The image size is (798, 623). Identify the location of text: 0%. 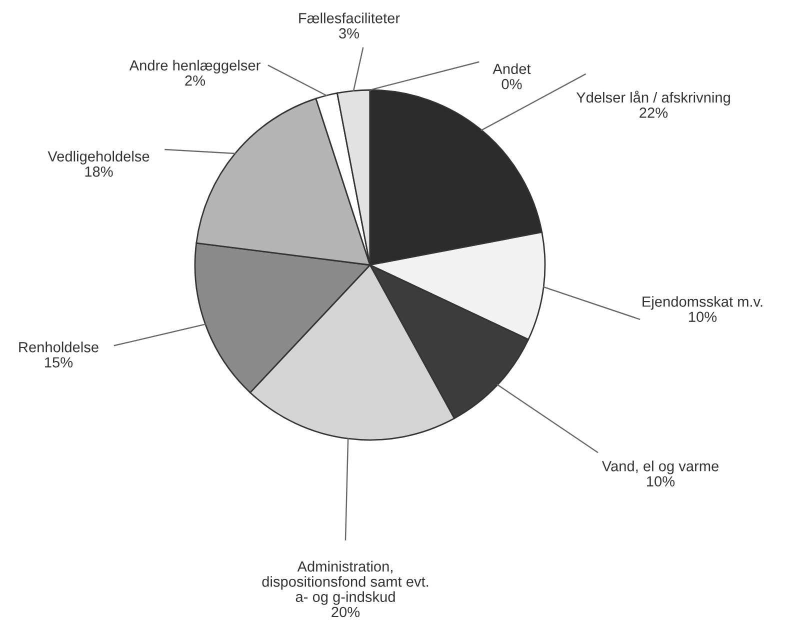
(512, 84).